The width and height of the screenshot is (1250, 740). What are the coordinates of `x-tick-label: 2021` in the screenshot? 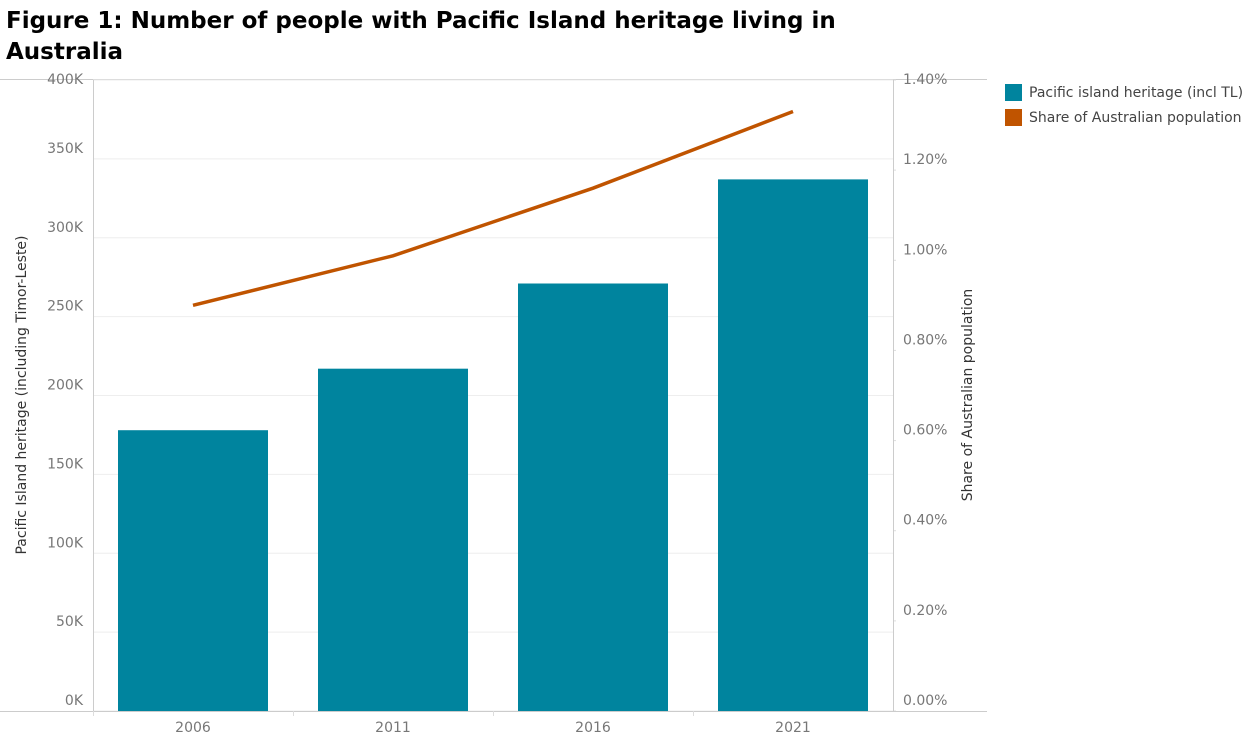 It's located at (793, 728).